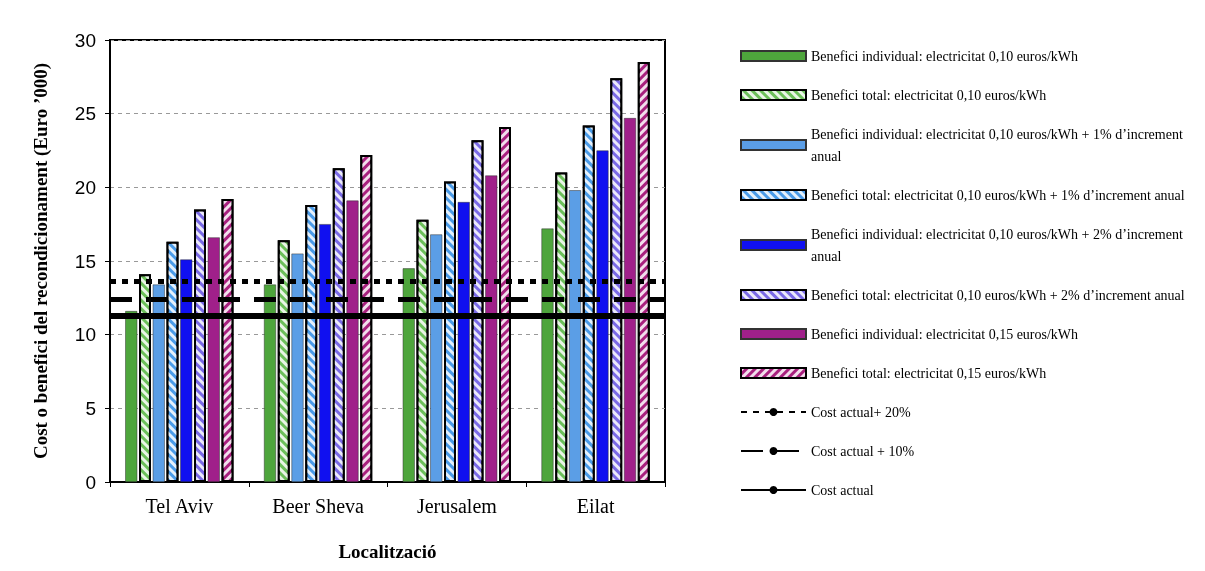 The width and height of the screenshot is (1205, 571). Describe the element at coordinates (85, 187) in the screenshot. I see `y-tick-label: 20` at that location.